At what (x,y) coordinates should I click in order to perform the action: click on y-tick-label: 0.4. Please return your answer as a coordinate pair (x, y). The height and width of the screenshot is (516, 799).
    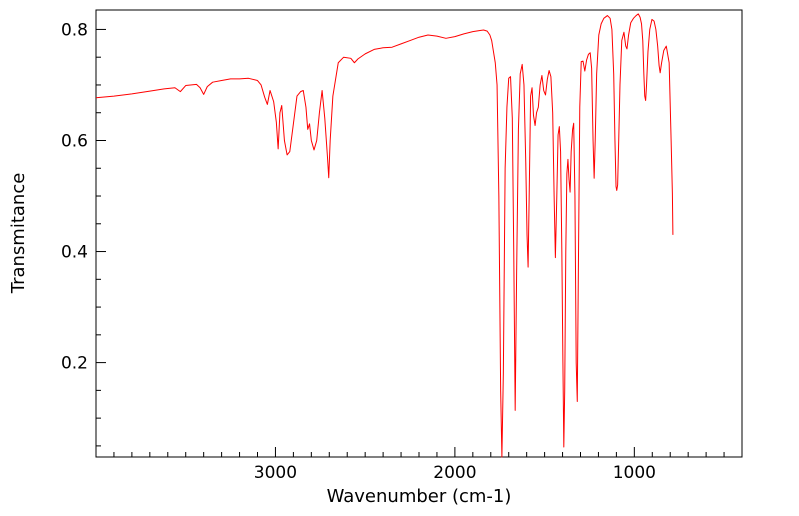
    Looking at the image, I should click on (74, 253).